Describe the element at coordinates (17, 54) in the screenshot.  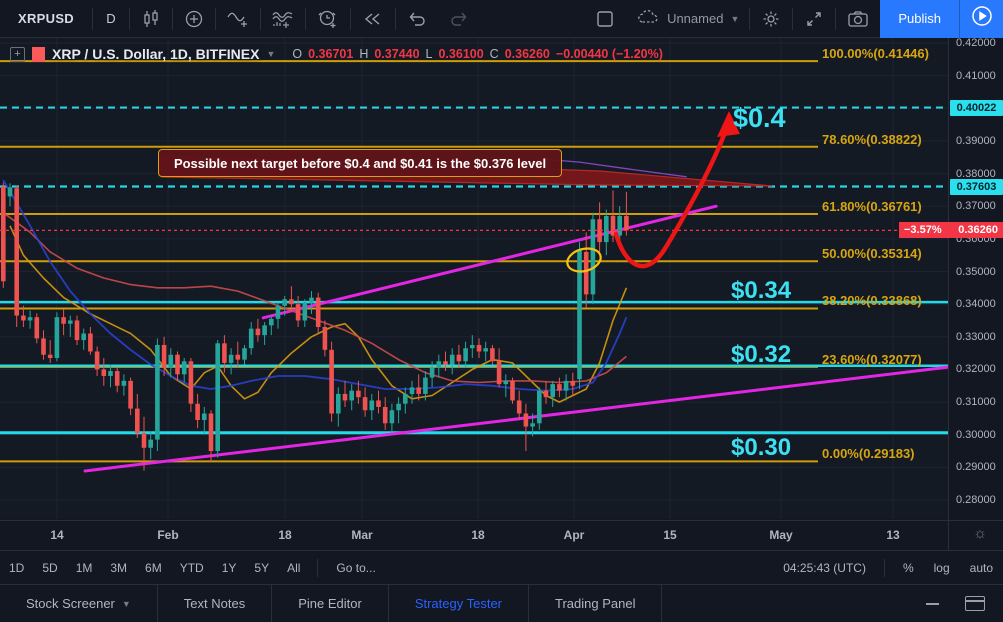
I see `add-symbol-icon: +` at that location.